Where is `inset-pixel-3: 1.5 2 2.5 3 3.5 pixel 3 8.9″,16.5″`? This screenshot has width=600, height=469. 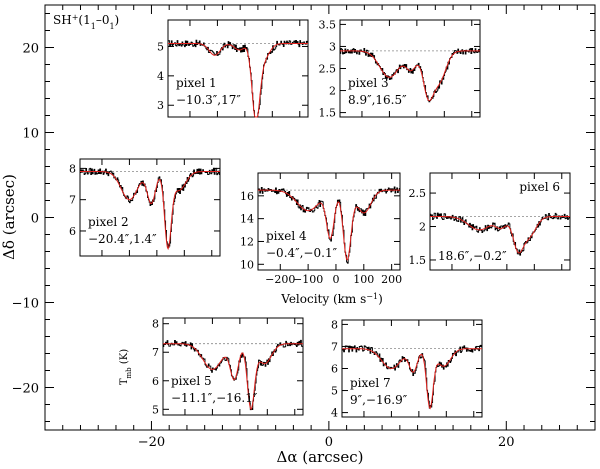
inset-pixel-3: 1.5 2 2.5 3 3.5 pixel 3 8.9″,16.5″ is located at coordinates (400, 69).